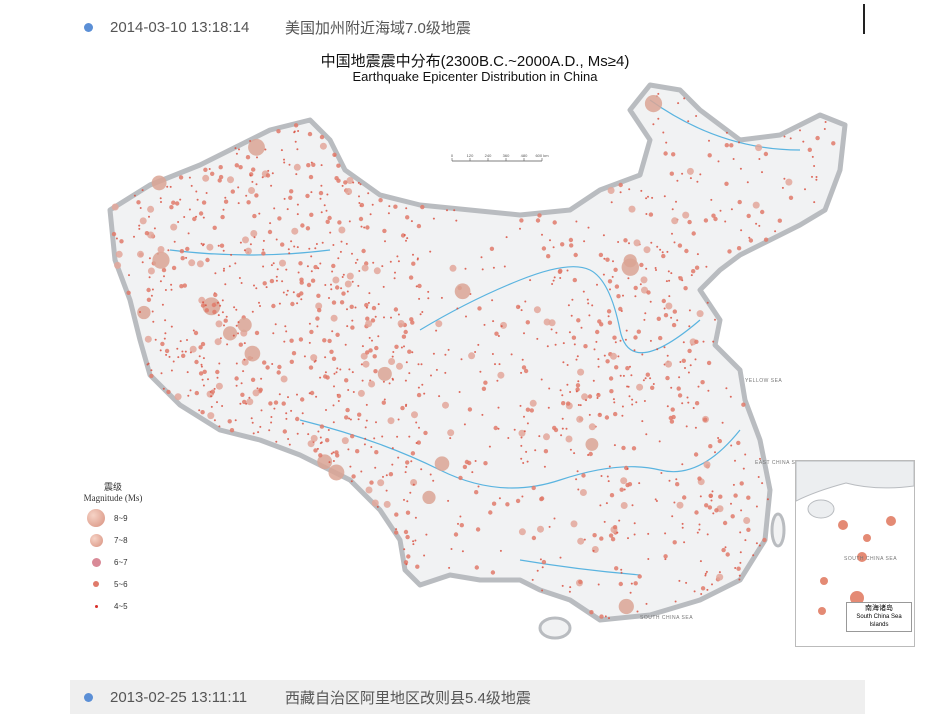  Describe the element at coordinates (378, 28) in the screenshot. I see `news-title: 美国加州附近海域7.0级地震` at that location.